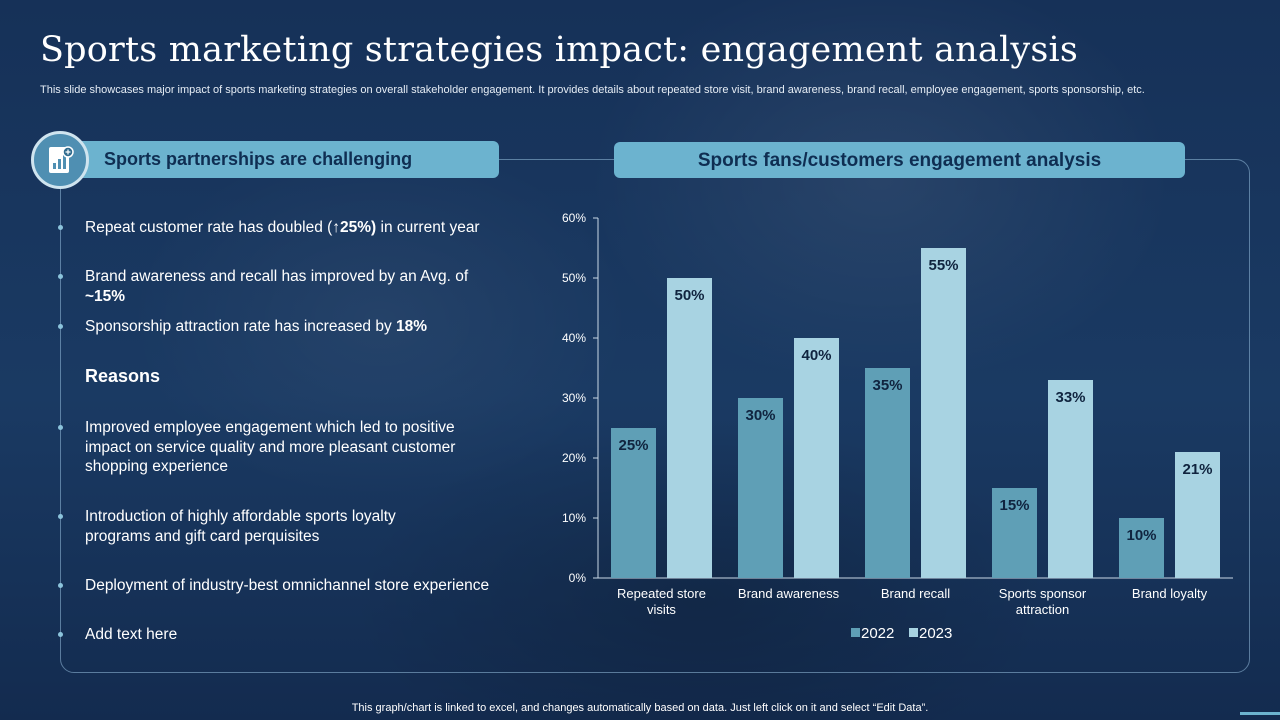 This screenshot has width=1280, height=720. Describe the element at coordinates (633, 445) in the screenshot. I see `data-label: 25%` at that location.